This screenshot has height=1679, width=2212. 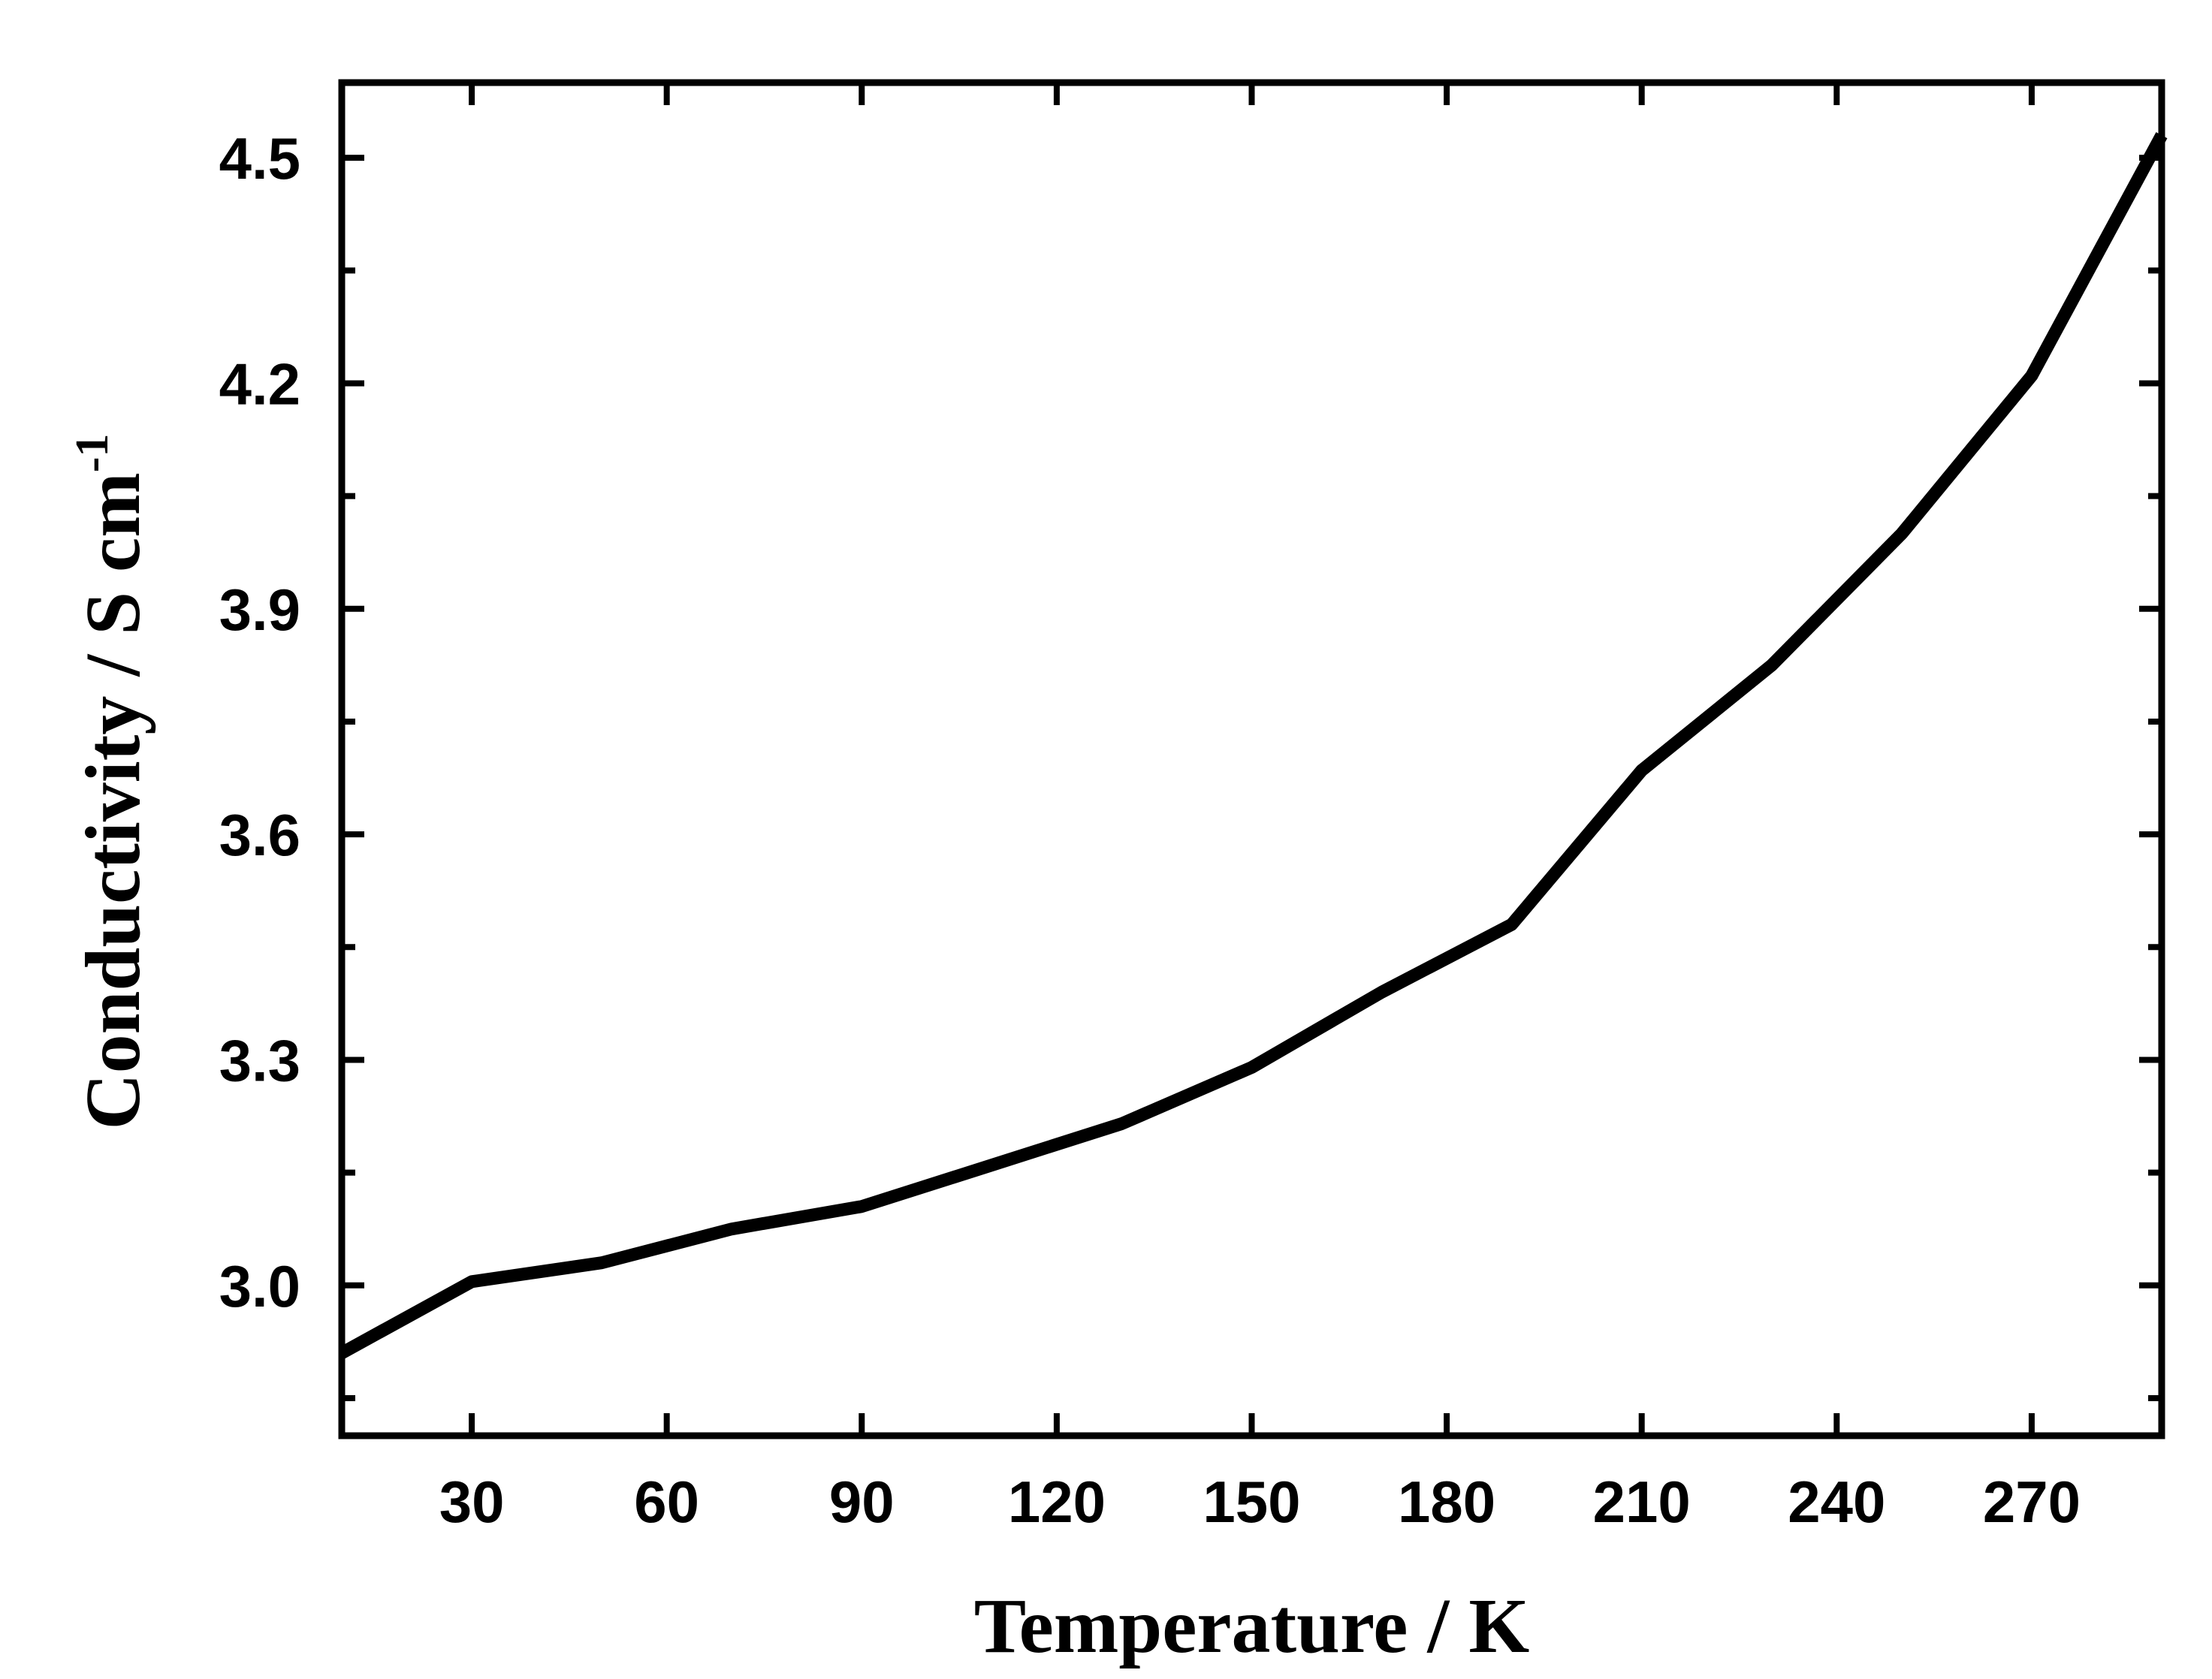 I want to click on y-tick-label: 4.5, so click(x=259, y=158).